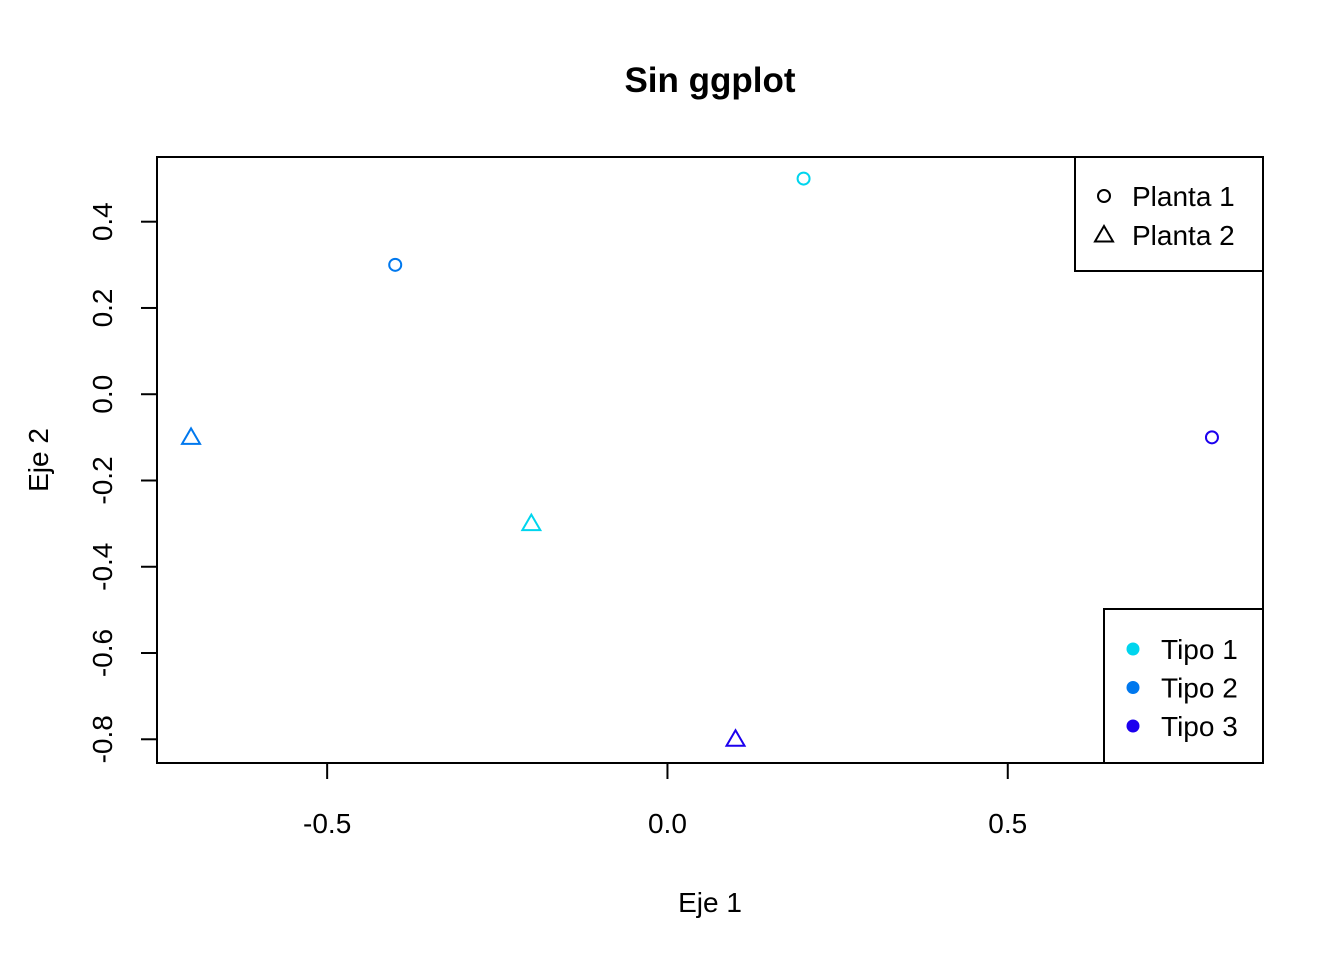 This screenshot has width=1344, height=960. I want to click on y-axis: -0.8 -0.6 -0.4 -0.2 0.0 0.2 0.4, so click(122, 482).